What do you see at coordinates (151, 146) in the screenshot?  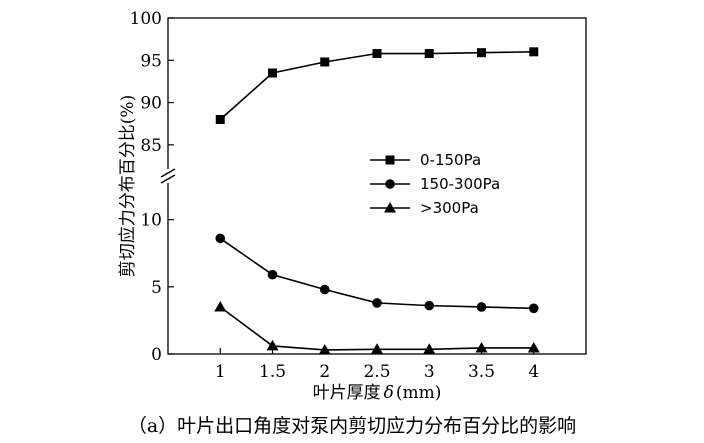 I see `y-tick-label: 85` at bounding box center [151, 146].